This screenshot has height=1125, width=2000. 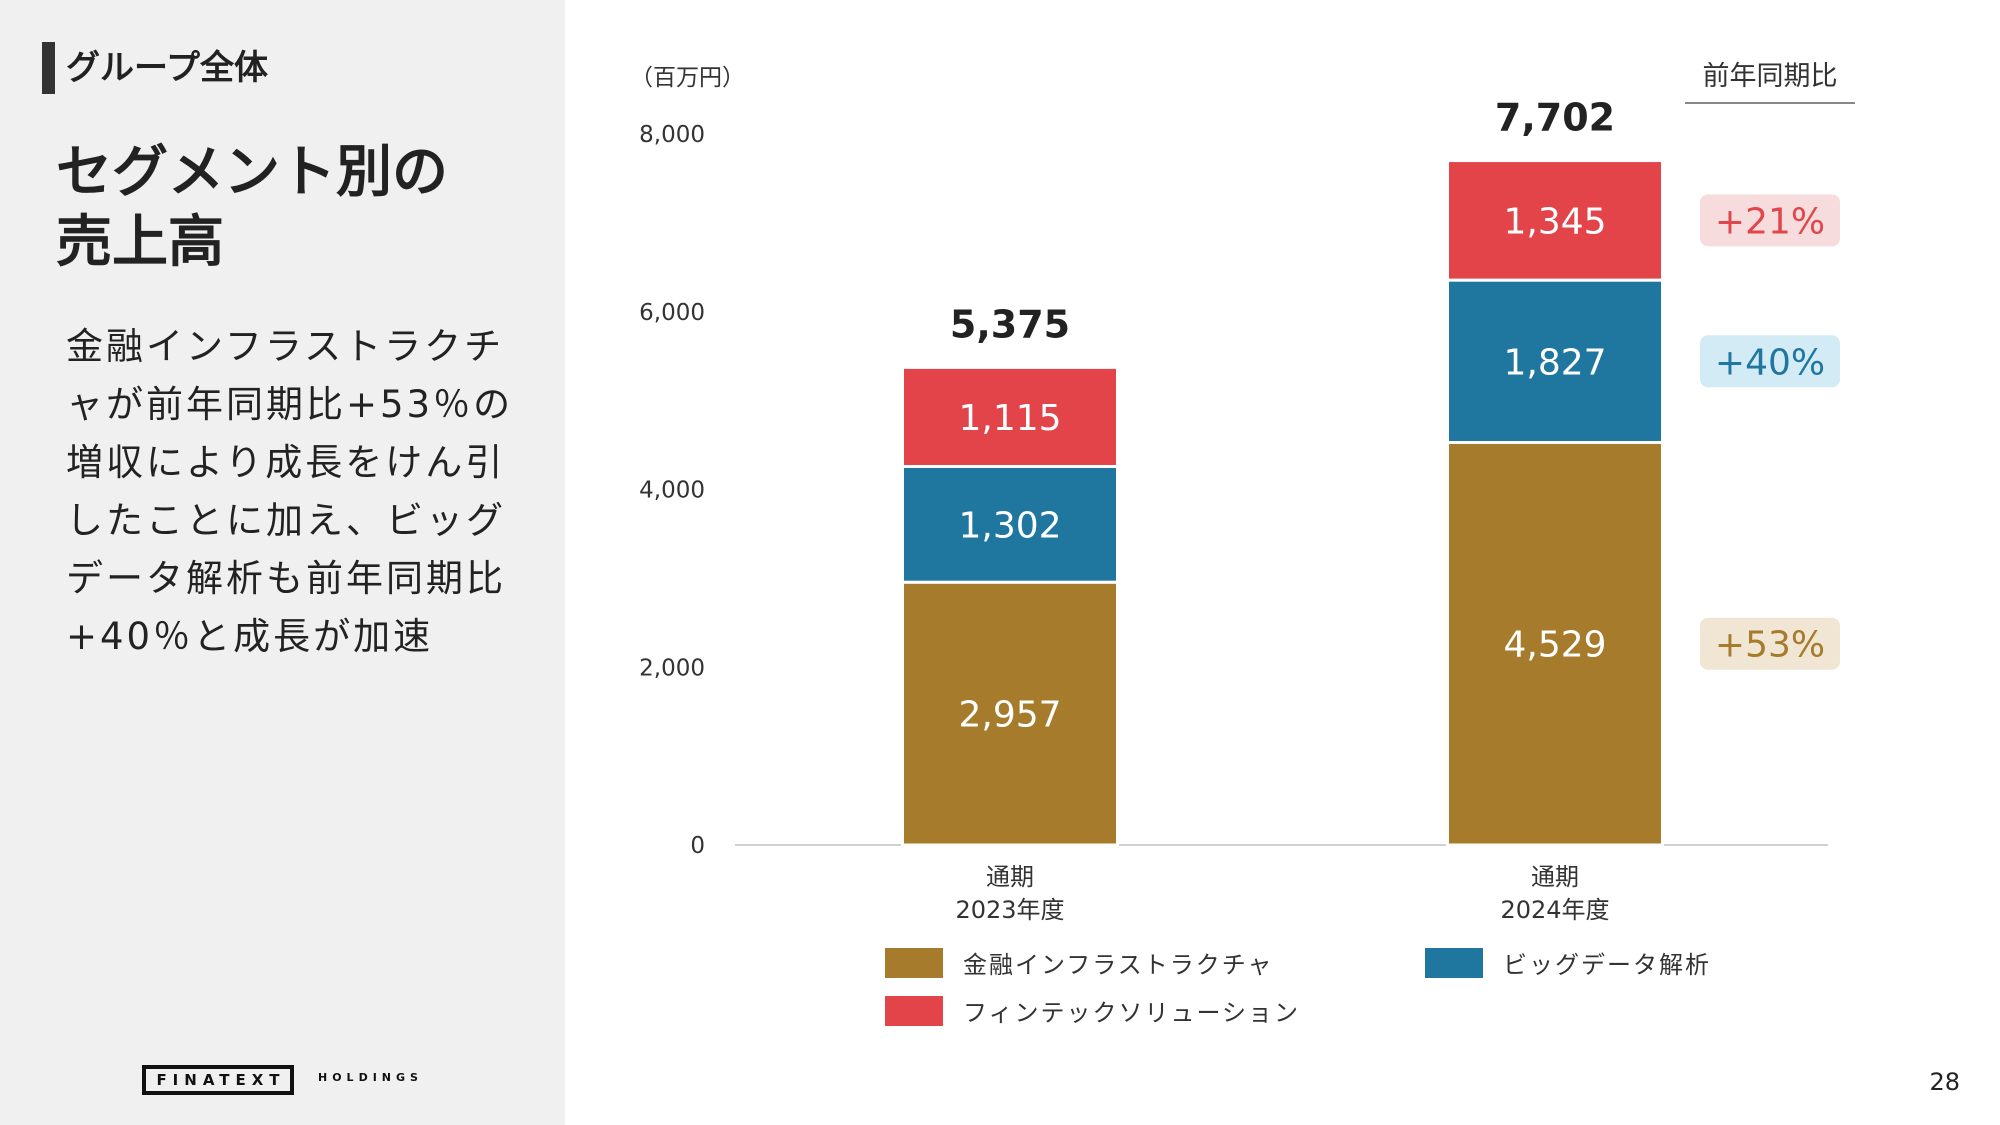 I want to click on legend-item-fintech: フィンテックソリューション, so click(x=1092, y=1010).